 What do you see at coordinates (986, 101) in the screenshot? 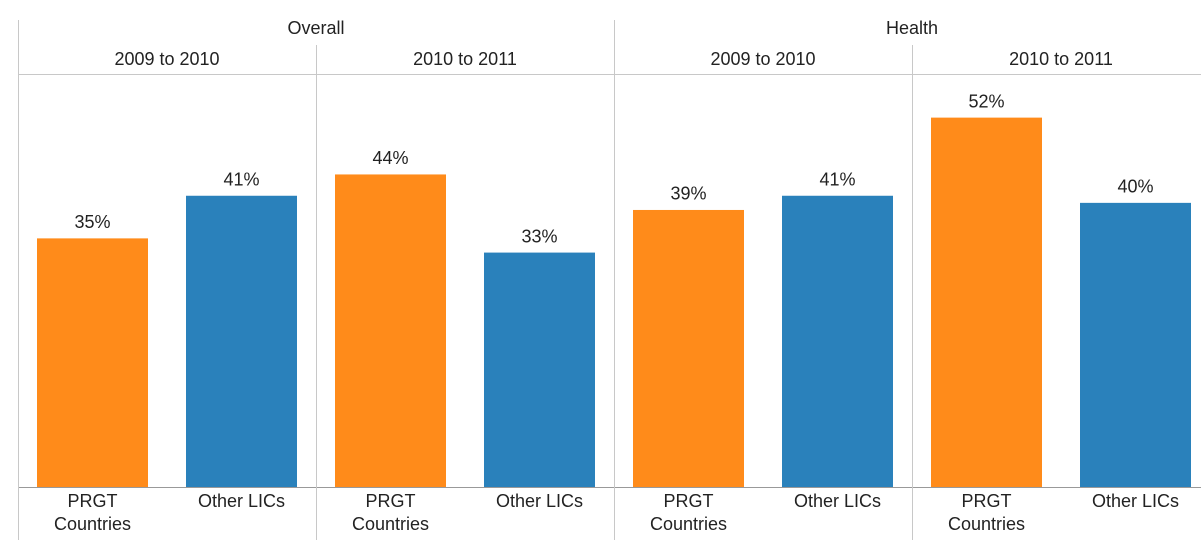
I see `value-label: 52%` at bounding box center [986, 101].